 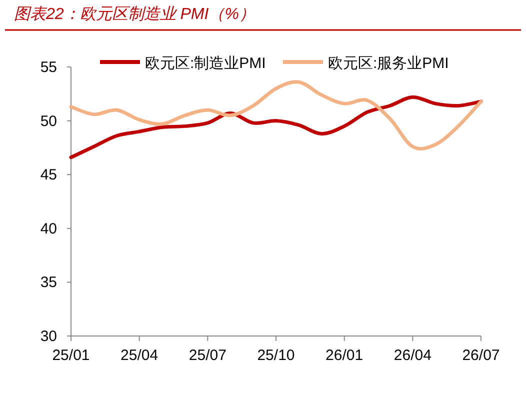 What do you see at coordinates (413, 355) in the screenshot?
I see `x-tick-label: 26/04` at bounding box center [413, 355].